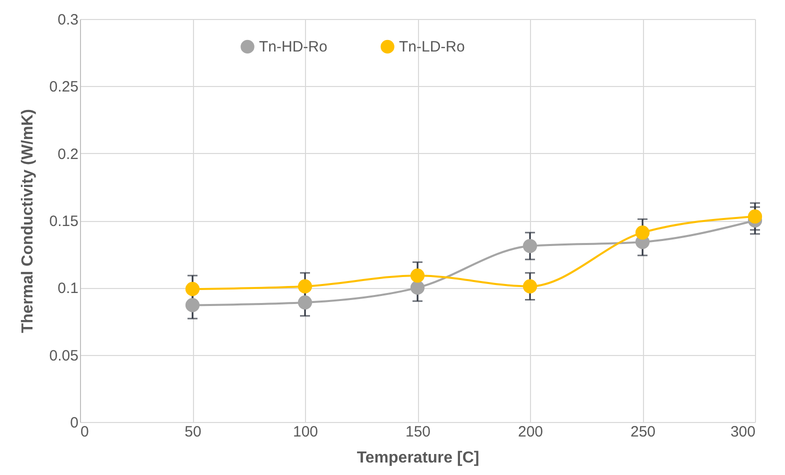  Describe the element at coordinates (68, 289) in the screenshot. I see `y-tick-label: 0.1` at that location.